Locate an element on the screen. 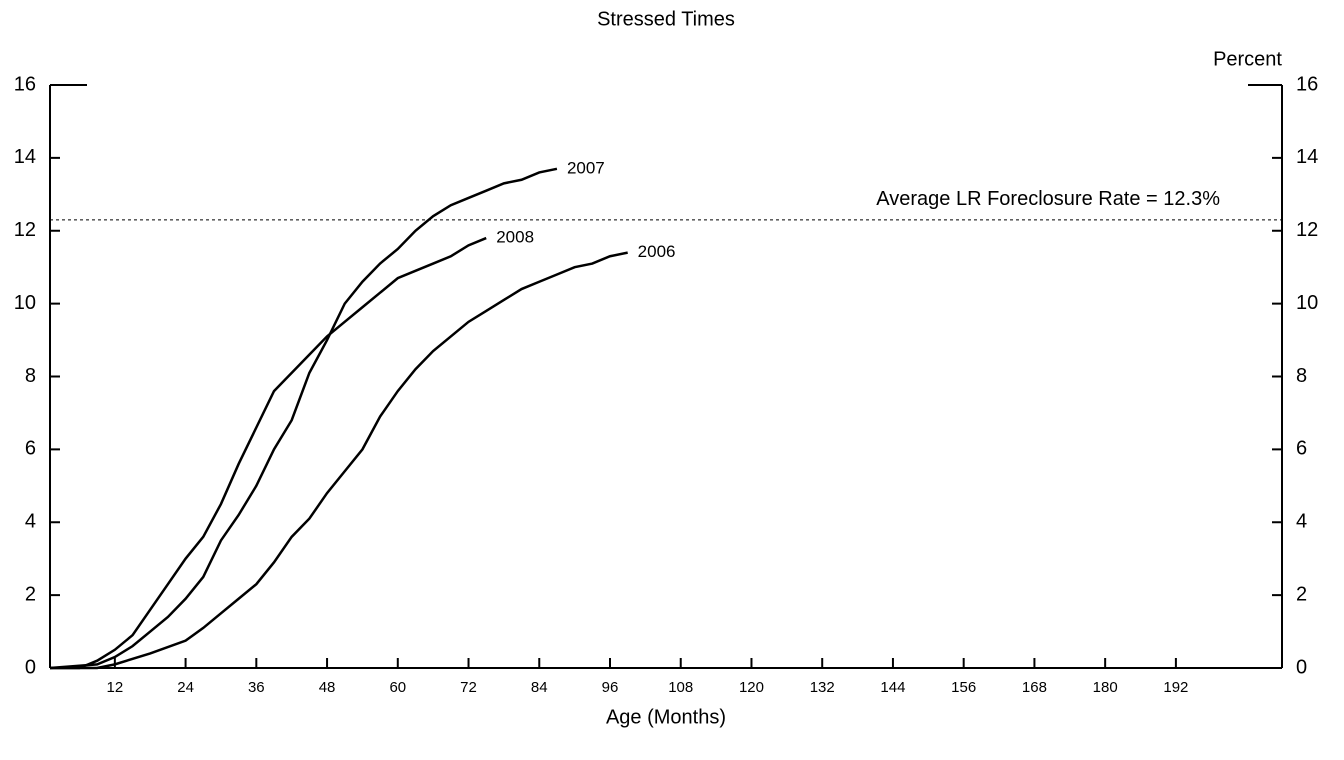 The image size is (1344, 760). x-tick-label: 84 is located at coordinates (539, 687).